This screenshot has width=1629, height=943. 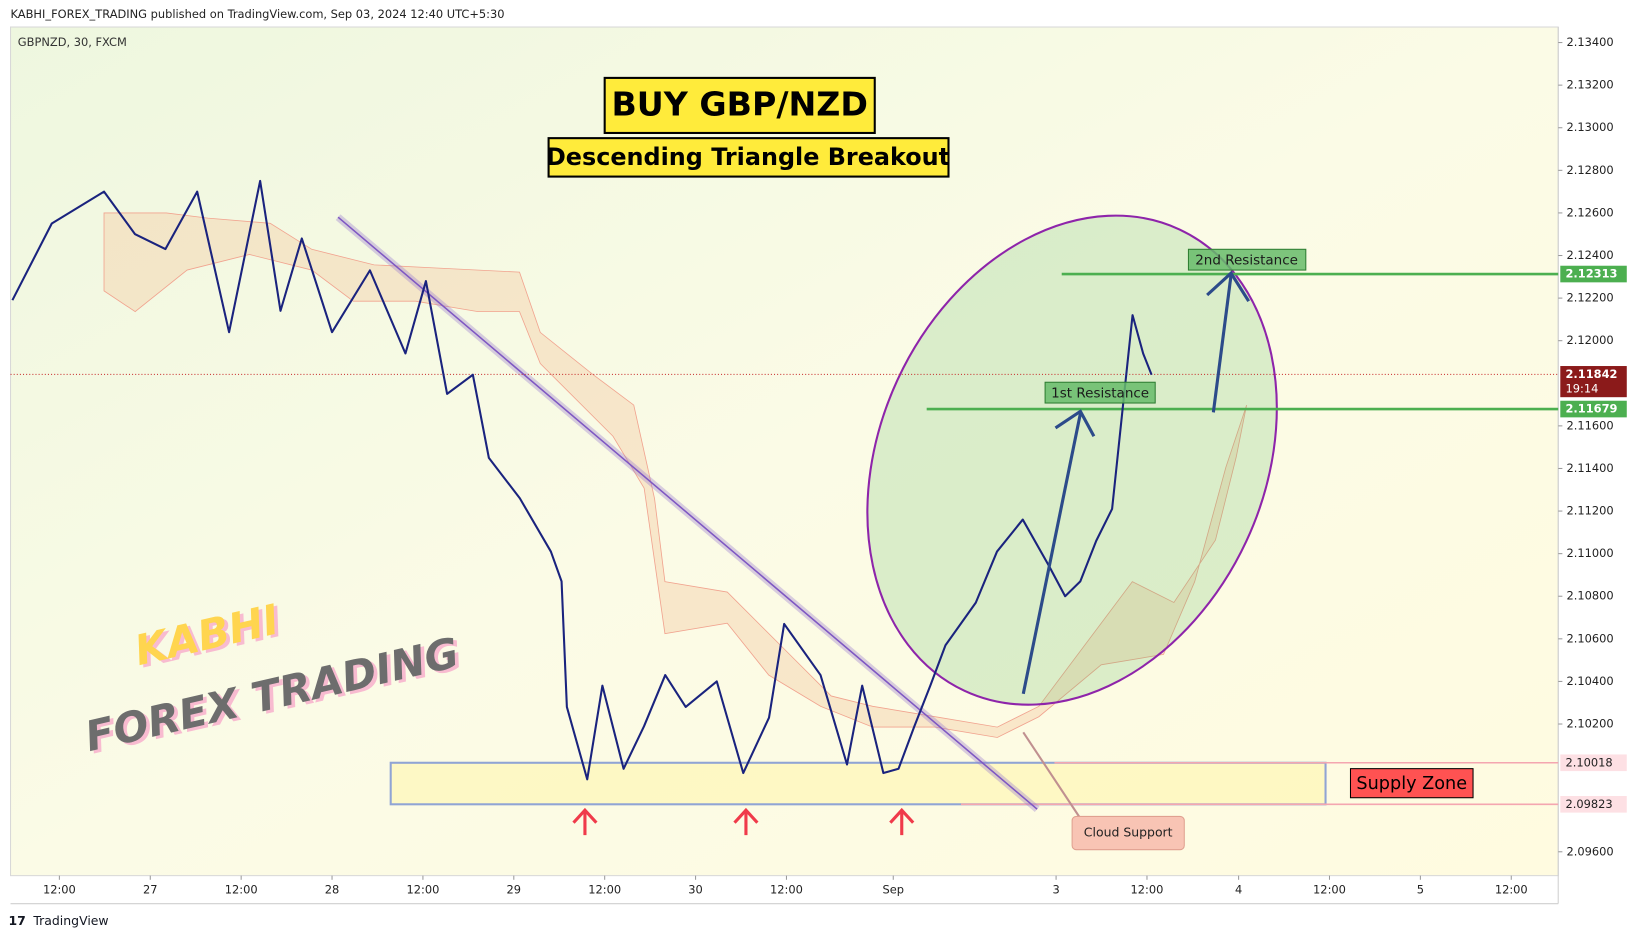 I want to click on symbol: GBPNZD, 30, FXCM, so click(x=72, y=42).